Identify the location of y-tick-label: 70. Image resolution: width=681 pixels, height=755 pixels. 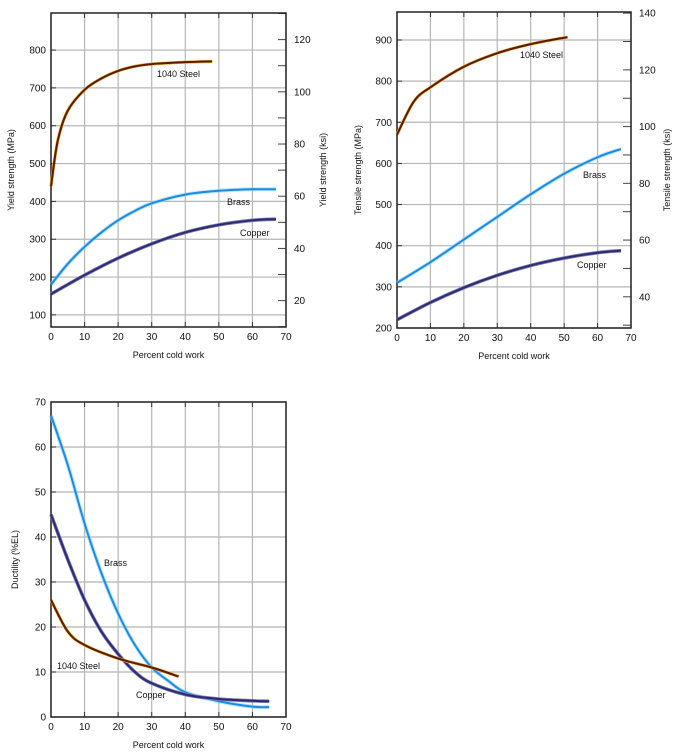
(41, 403).